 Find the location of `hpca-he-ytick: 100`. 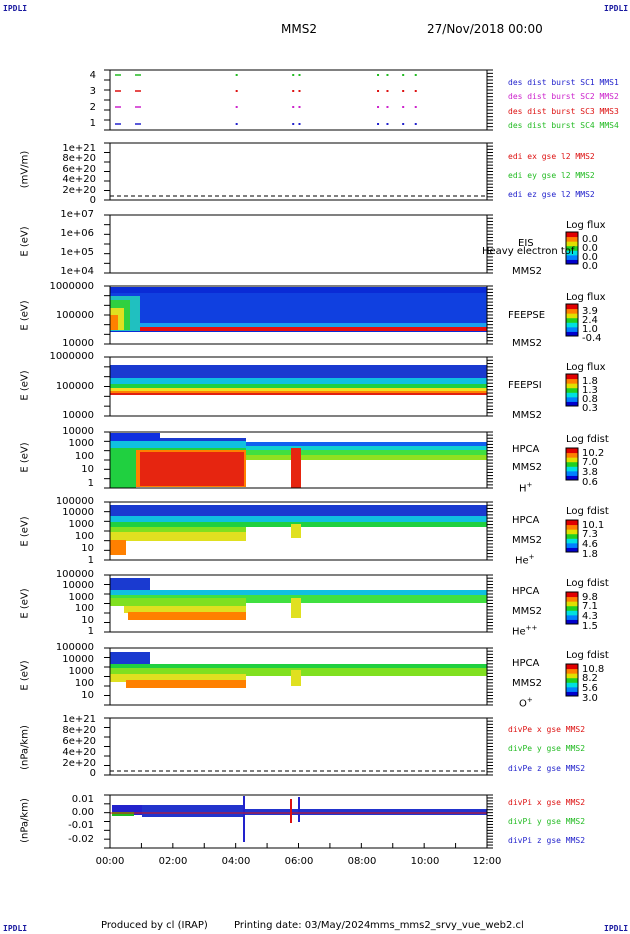

hpca-he-ytick: 100 is located at coordinates (84, 536).